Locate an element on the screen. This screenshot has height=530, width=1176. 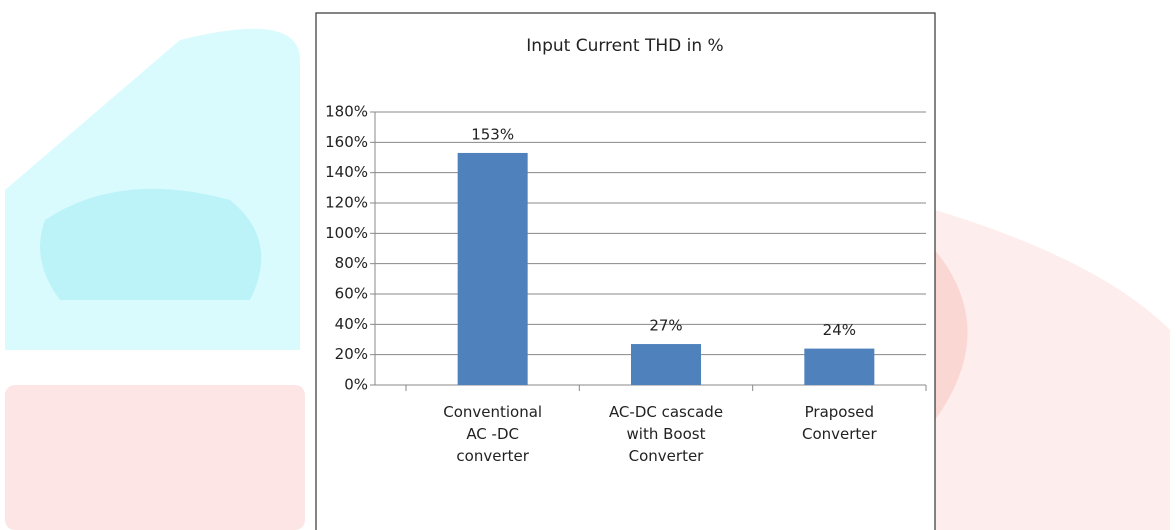
y-tick-label: 0% is located at coordinates (356, 385).